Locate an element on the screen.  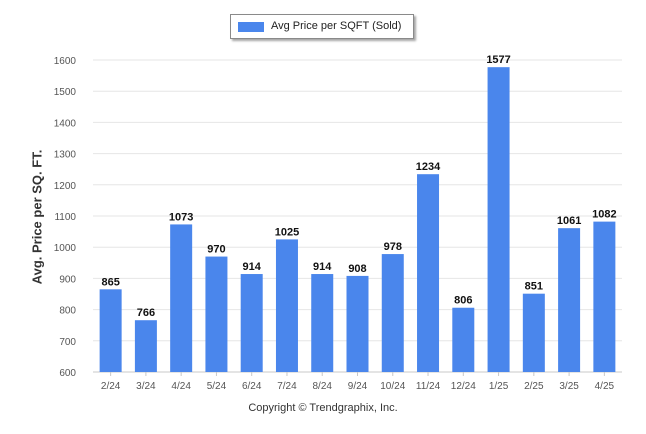
bar-value-label: 865 is located at coordinates (110, 282).